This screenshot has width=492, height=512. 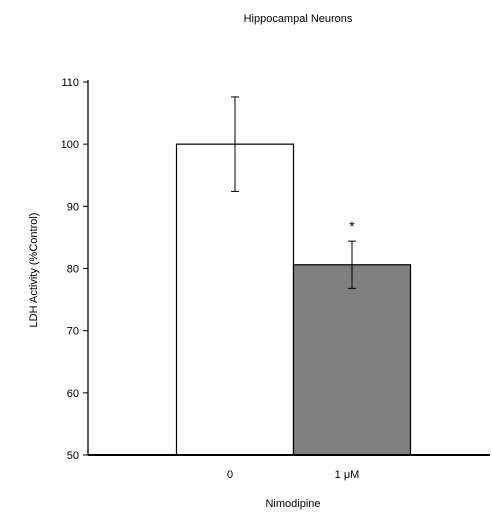 I want to click on y-tick-label: 100, so click(x=70, y=145).